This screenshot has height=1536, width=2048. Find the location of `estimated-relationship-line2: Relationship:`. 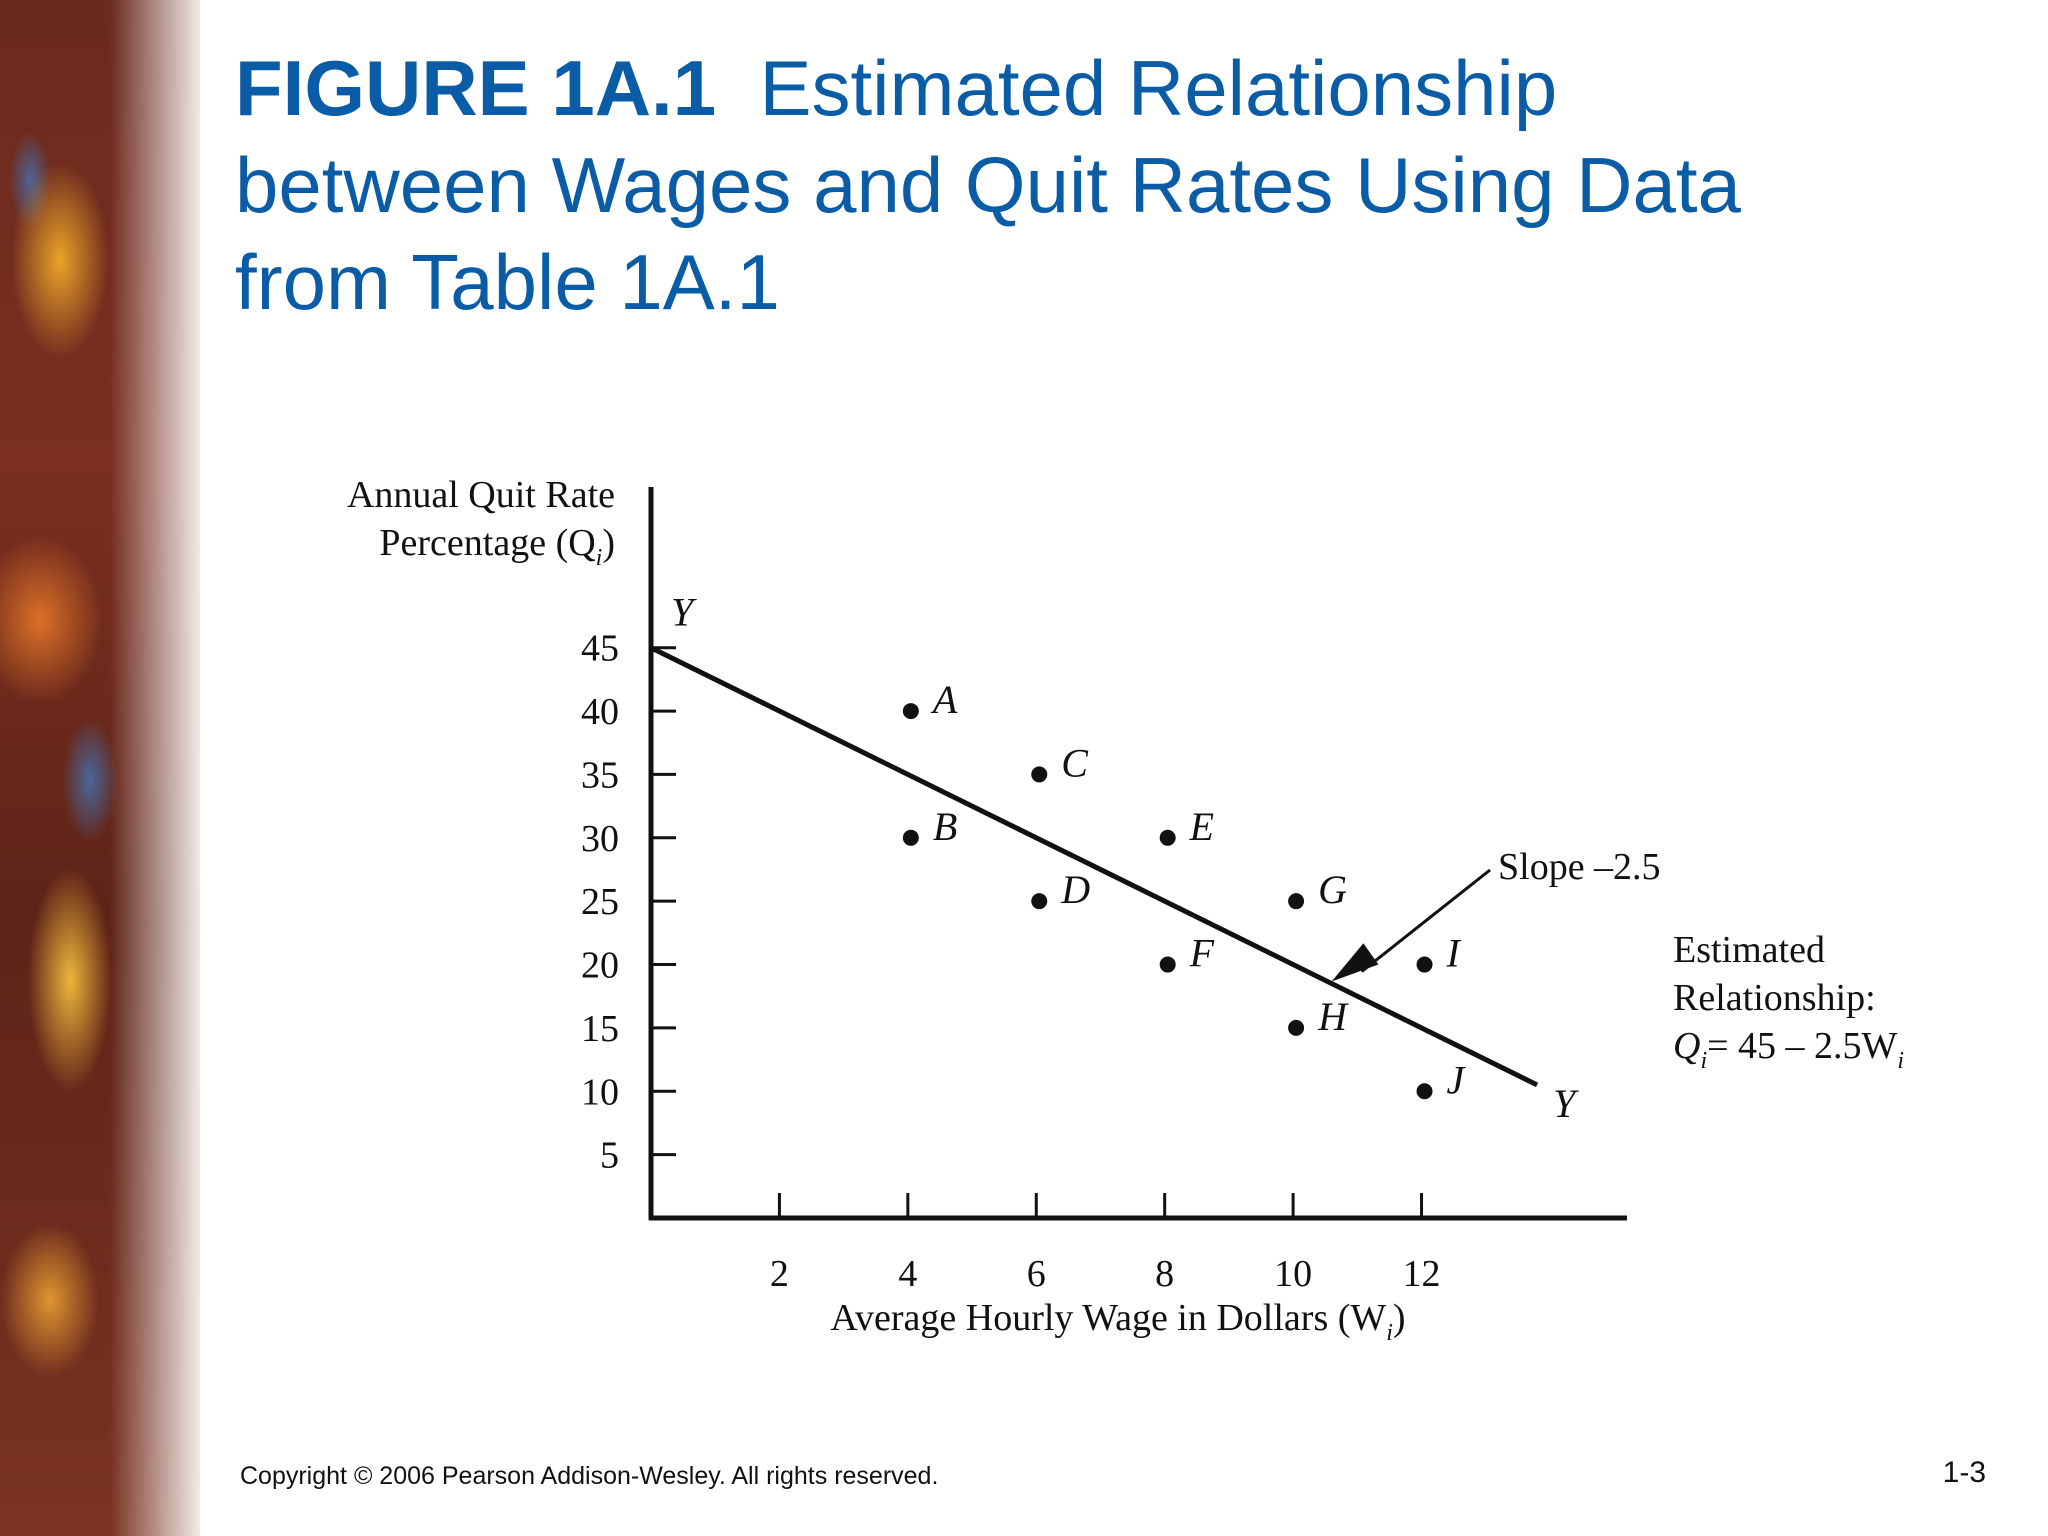

estimated-relationship-line2: Relationship: is located at coordinates (1774, 998).